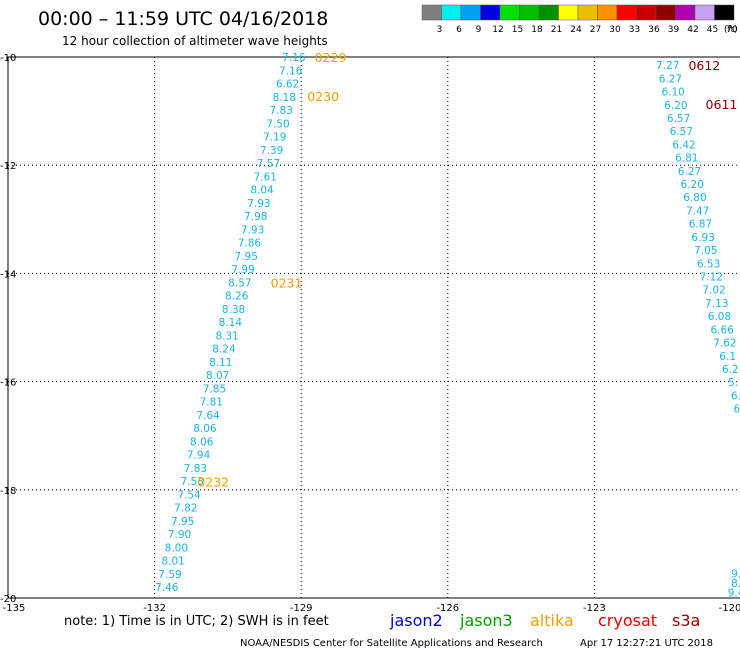  I want to click on wave-height-color-legend: 3 6 9 12 15 18 21 24 27 30 33 36 39 42 45 70(ft), so click(579, 19).